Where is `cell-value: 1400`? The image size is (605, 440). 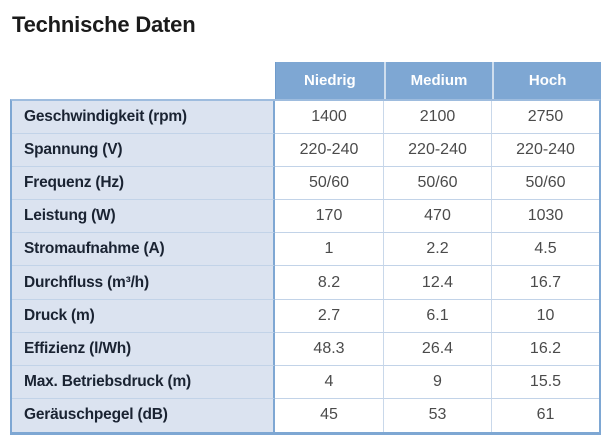
cell-value: 1400 is located at coordinates (329, 118).